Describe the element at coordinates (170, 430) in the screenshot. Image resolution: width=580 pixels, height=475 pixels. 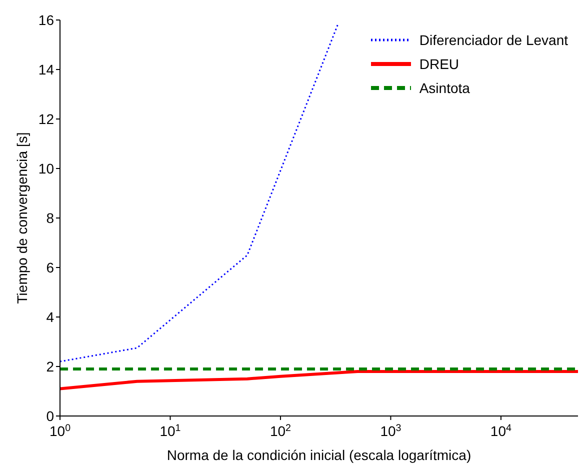
I see `x-tick-label: 10$^{1}$` at that location.